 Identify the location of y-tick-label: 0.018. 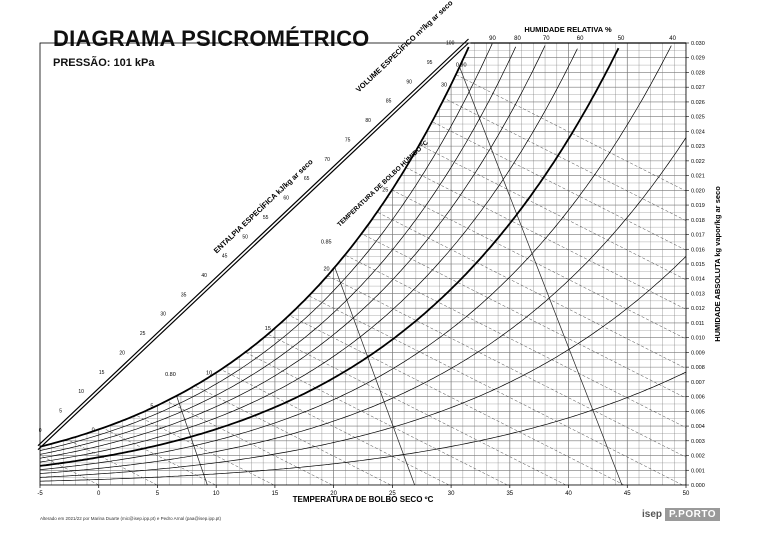
(698, 221).